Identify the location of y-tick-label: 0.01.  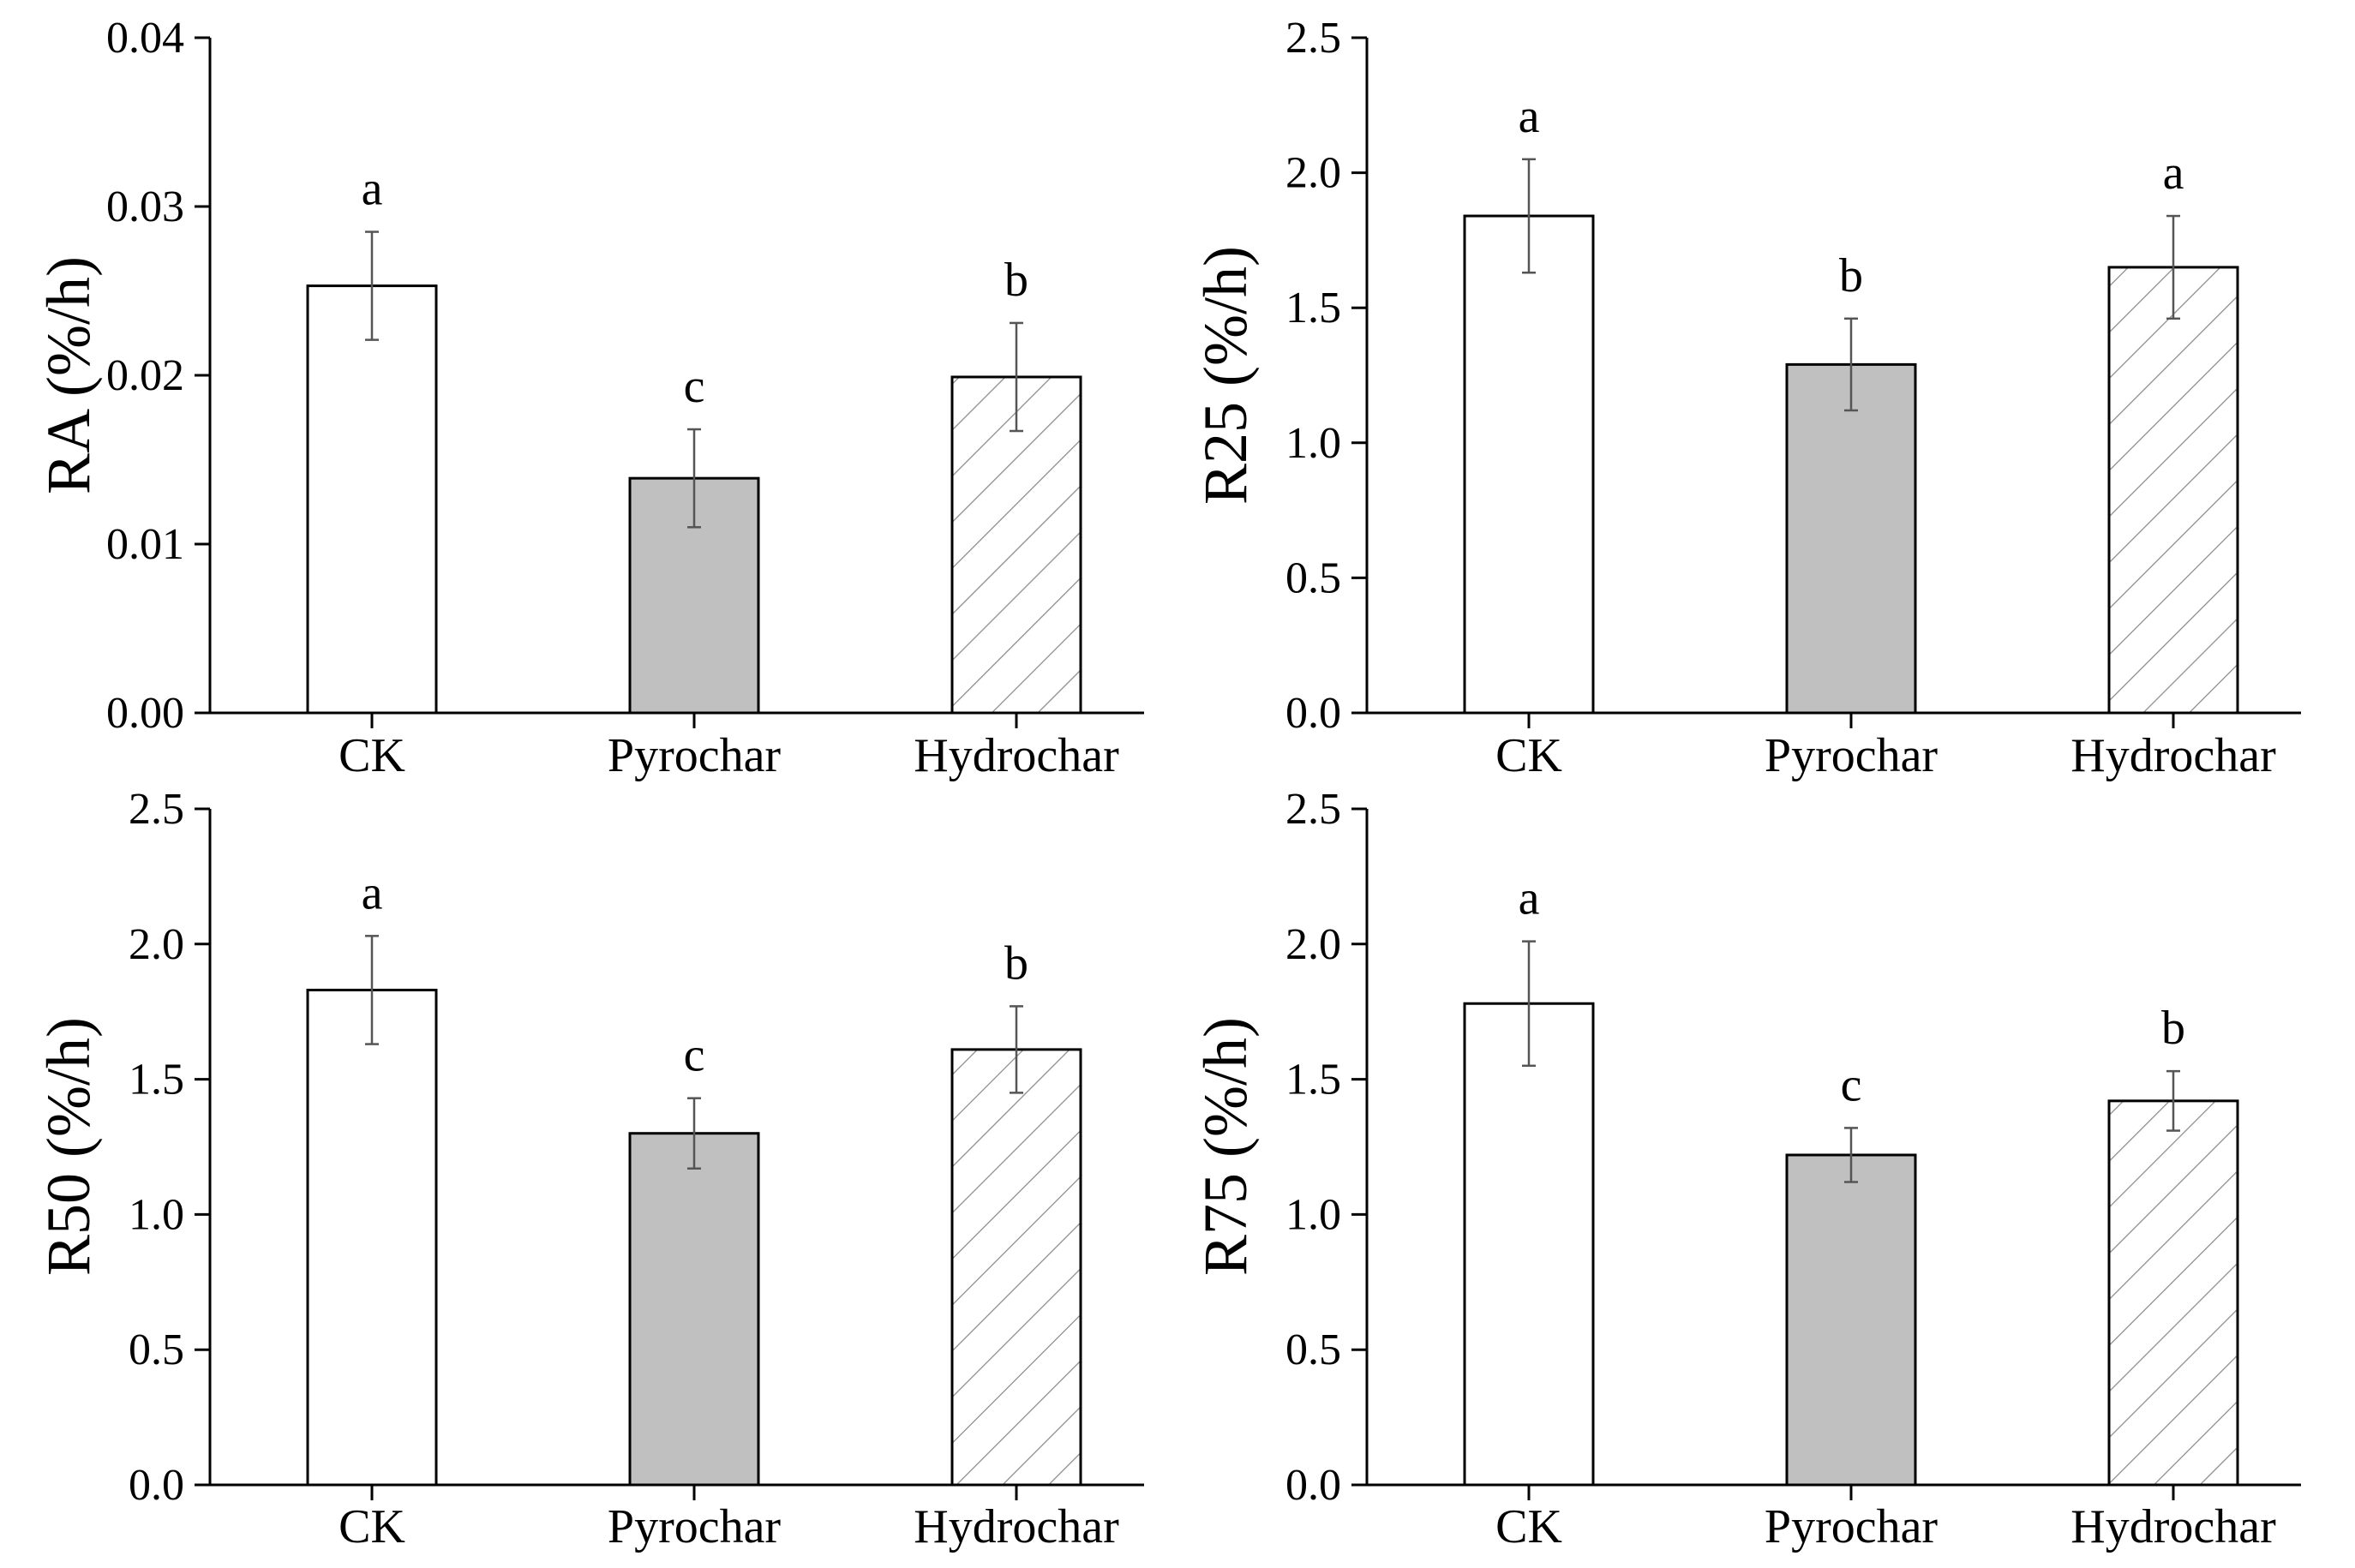
(145, 544).